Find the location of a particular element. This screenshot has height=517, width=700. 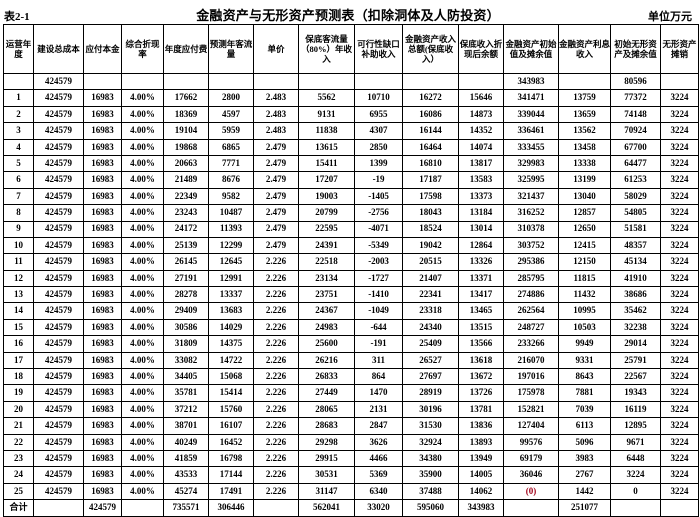

cell-total-c8: 33020 is located at coordinates (378, 508).